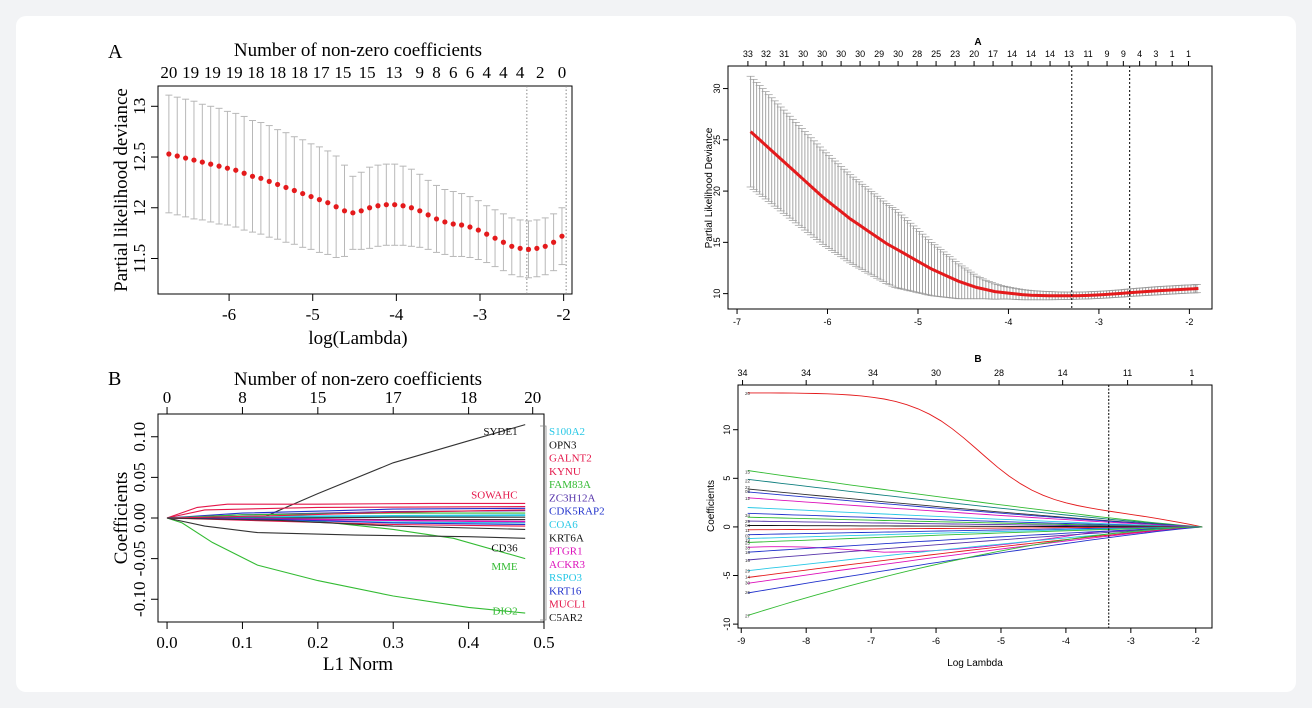 Image resolution: width=1312 pixels, height=708 pixels. What do you see at coordinates (567, 605) in the screenshot?
I see `bl-gene-label: MUCL1` at bounding box center [567, 605].